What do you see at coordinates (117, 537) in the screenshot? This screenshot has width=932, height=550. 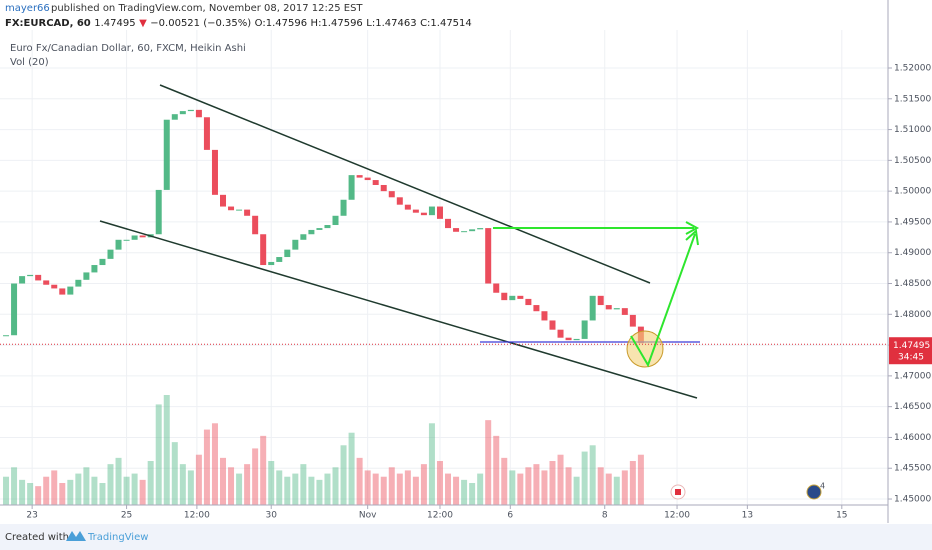 I see `brand: TradingView` at bounding box center [117, 537].